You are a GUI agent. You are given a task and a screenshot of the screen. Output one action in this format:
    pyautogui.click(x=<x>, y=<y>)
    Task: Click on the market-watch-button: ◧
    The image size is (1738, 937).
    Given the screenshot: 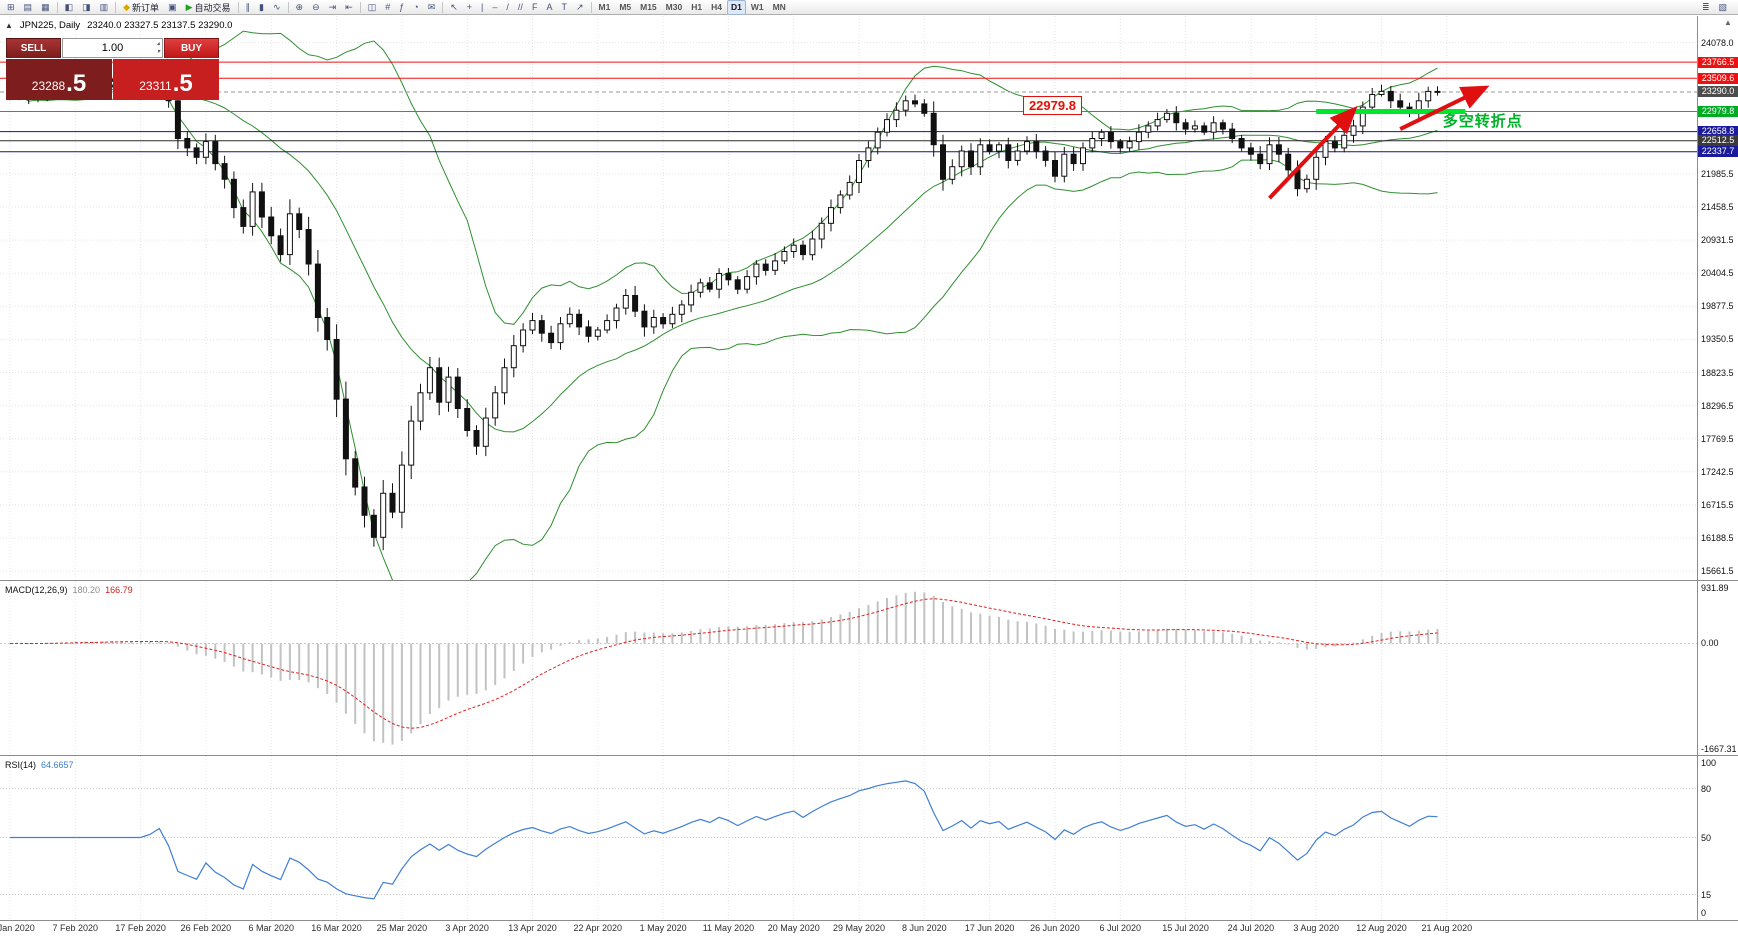 What is the action you would take?
    pyautogui.click(x=69, y=7)
    